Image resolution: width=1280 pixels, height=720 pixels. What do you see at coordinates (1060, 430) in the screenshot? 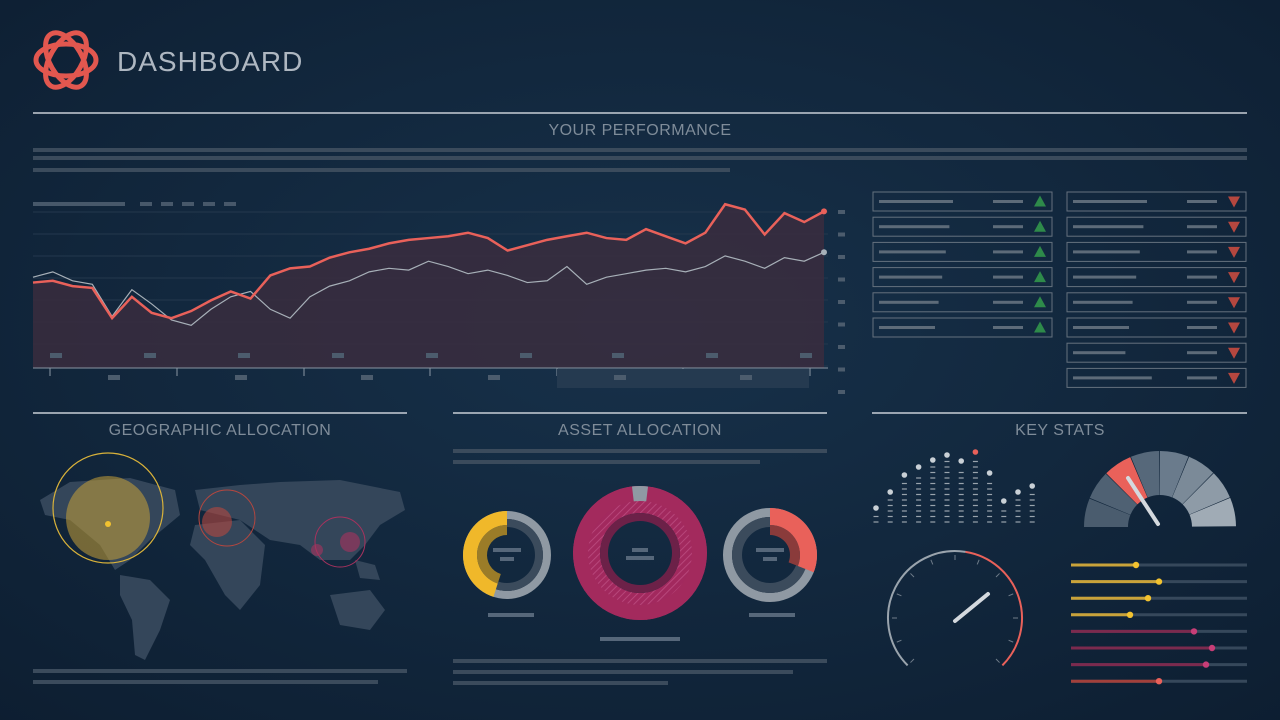
I see `section-title: KEY STATS` at bounding box center [1060, 430].